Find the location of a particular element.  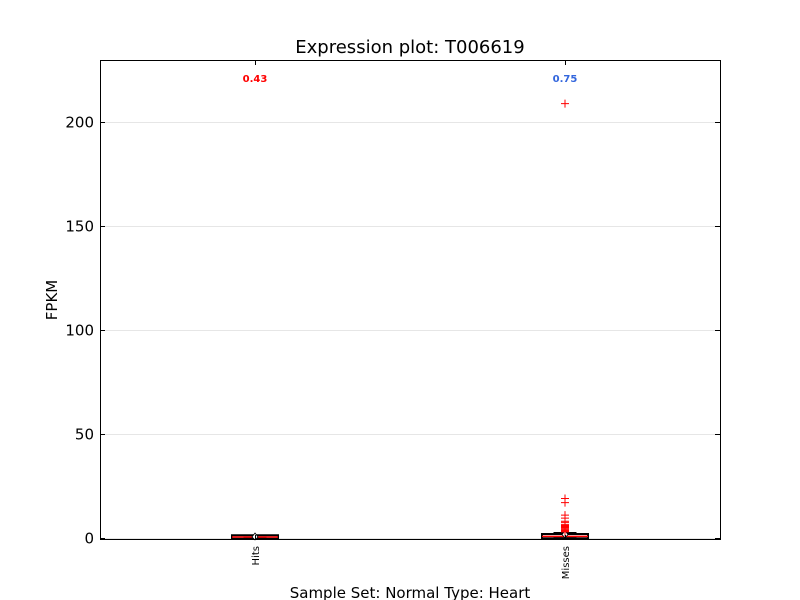

x-axis-label: Sample Set: Normal Type: Heart is located at coordinates (410, 592).